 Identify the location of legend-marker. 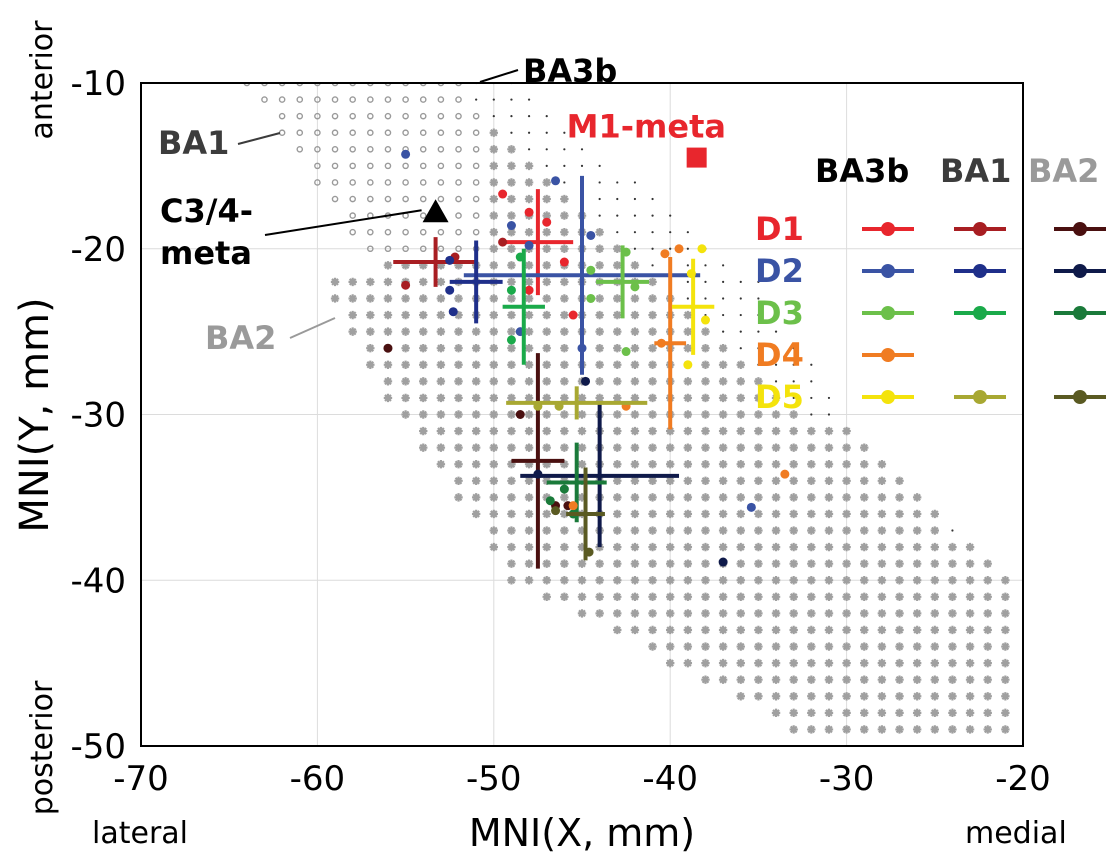
(888, 229).